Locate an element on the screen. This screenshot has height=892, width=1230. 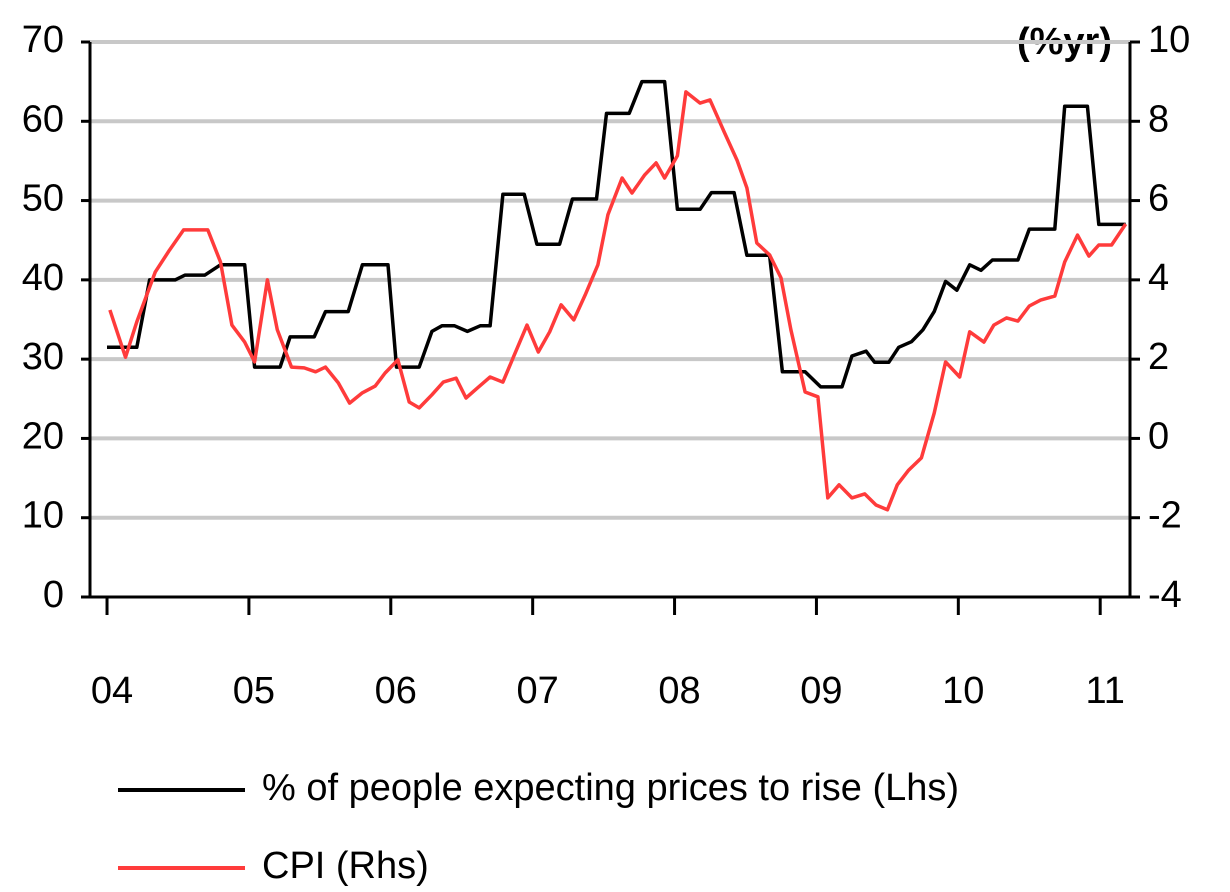
y-tick-label: 10 is located at coordinates (43, 516).